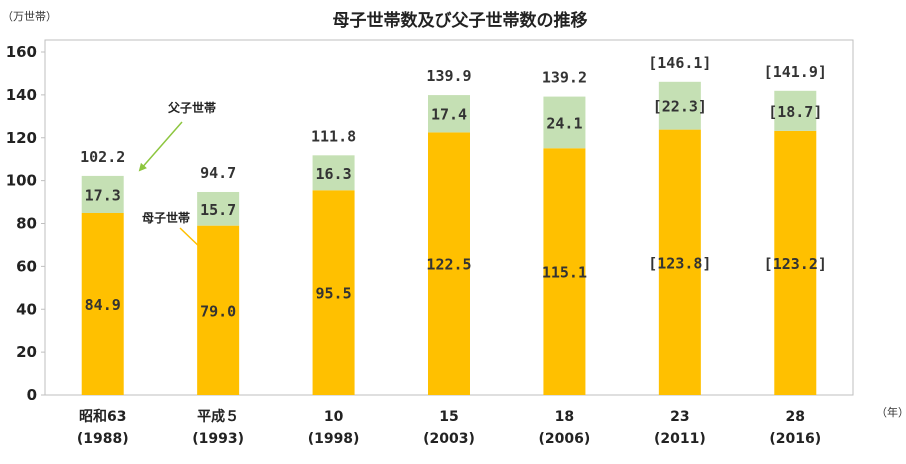 This screenshot has height=464, width=906. Describe the element at coordinates (160, 146) in the screenshot. I see `annotation-father-arrow` at that location.